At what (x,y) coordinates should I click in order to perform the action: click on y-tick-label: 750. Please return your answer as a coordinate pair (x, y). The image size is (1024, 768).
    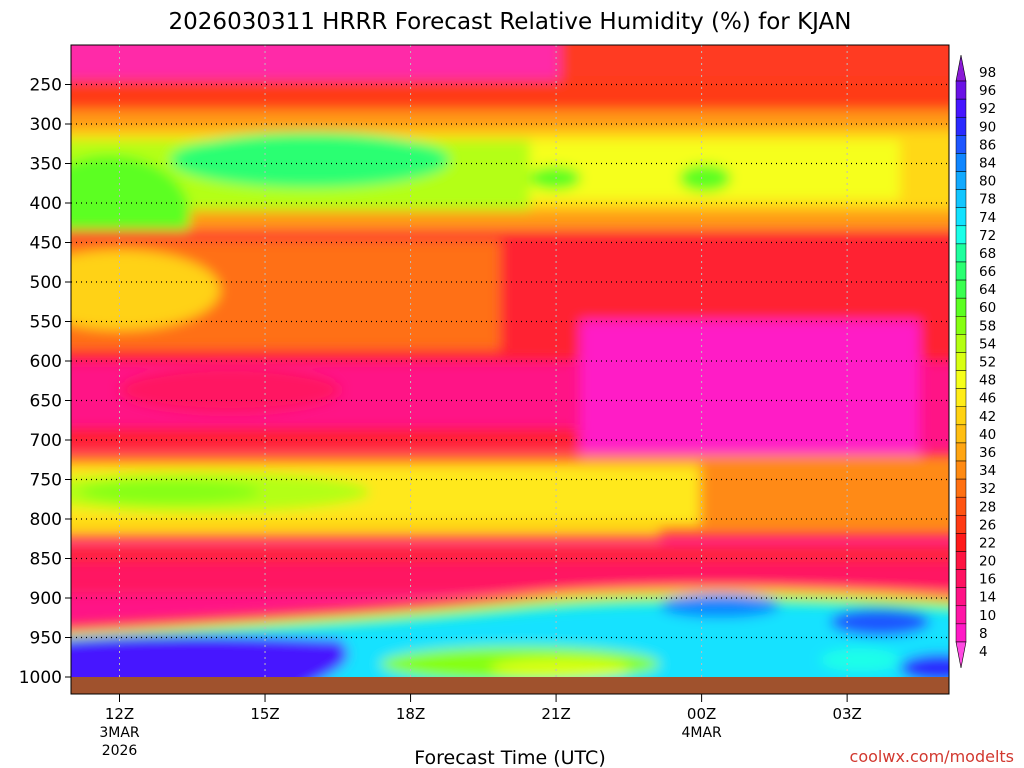
    Looking at the image, I should click on (46, 481).